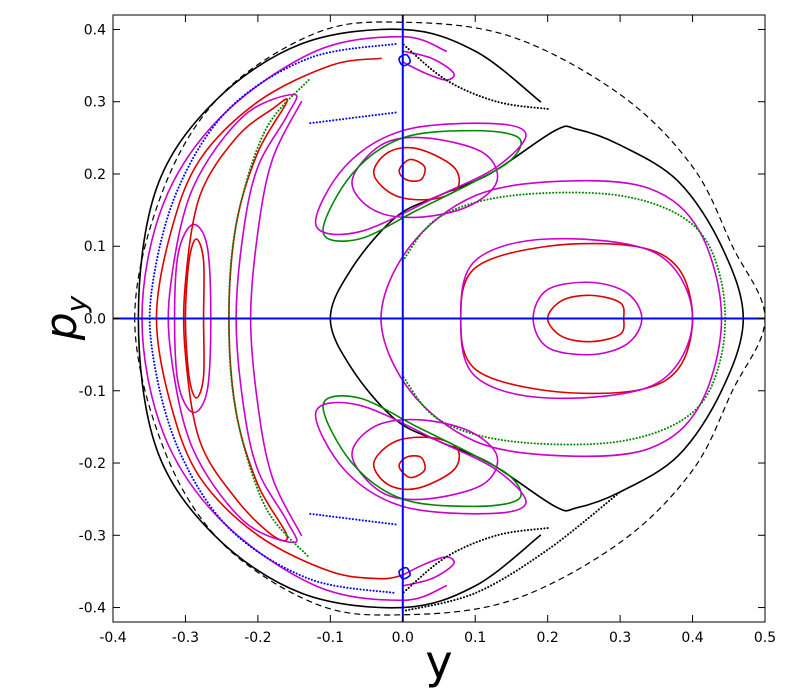  What do you see at coordinates (403, 638) in the screenshot?
I see `x-tick-label: 0.0` at bounding box center [403, 638].